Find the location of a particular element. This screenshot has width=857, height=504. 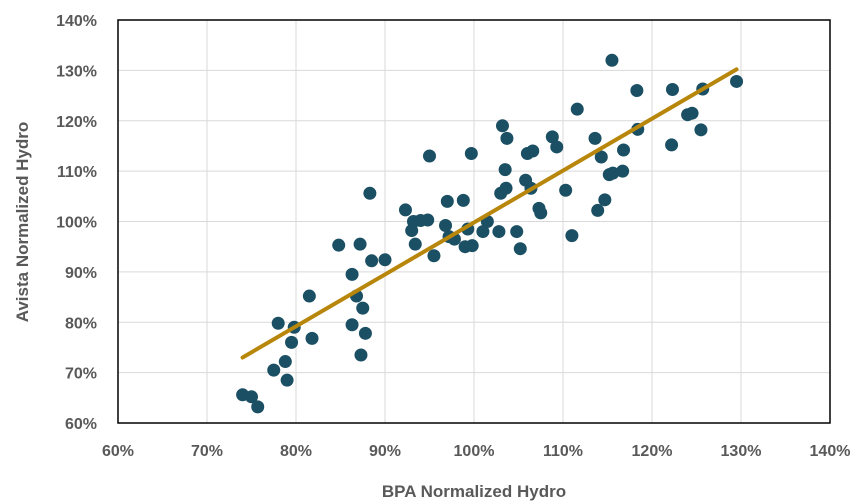

y-tick-label: 100% is located at coordinates (76, 223).